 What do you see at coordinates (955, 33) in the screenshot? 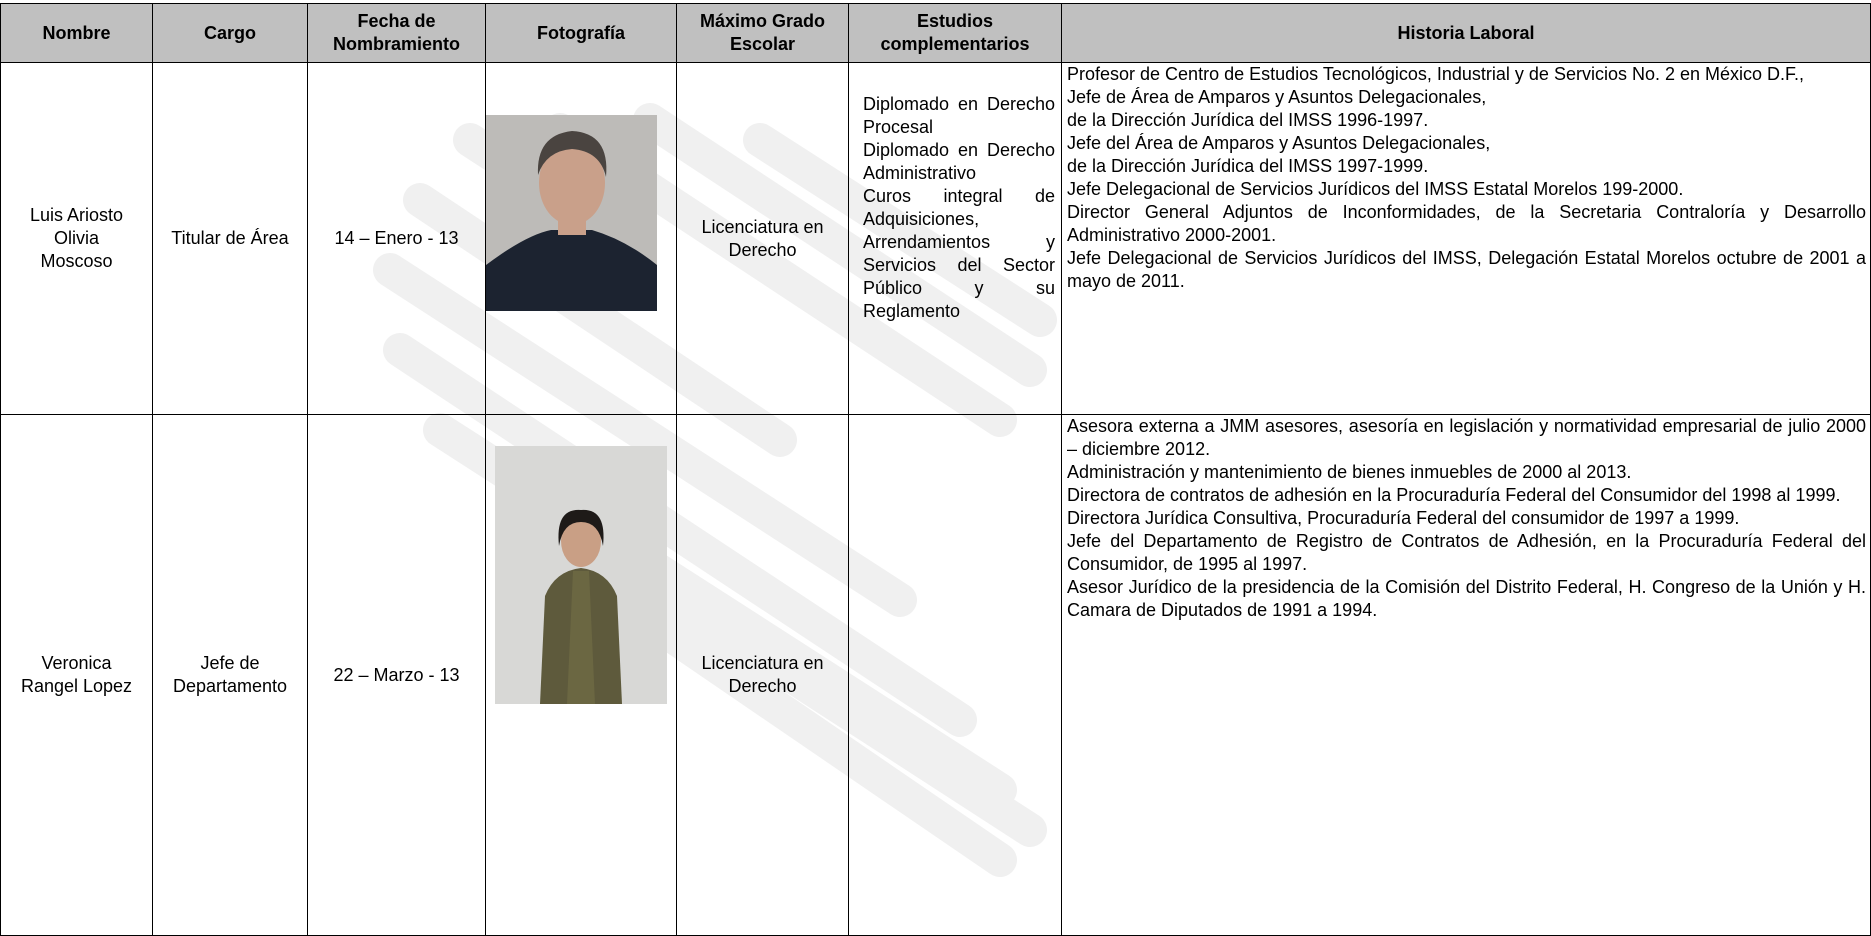
I see `header-cell: Estudios complementarios` at bounding box center [955, 33].